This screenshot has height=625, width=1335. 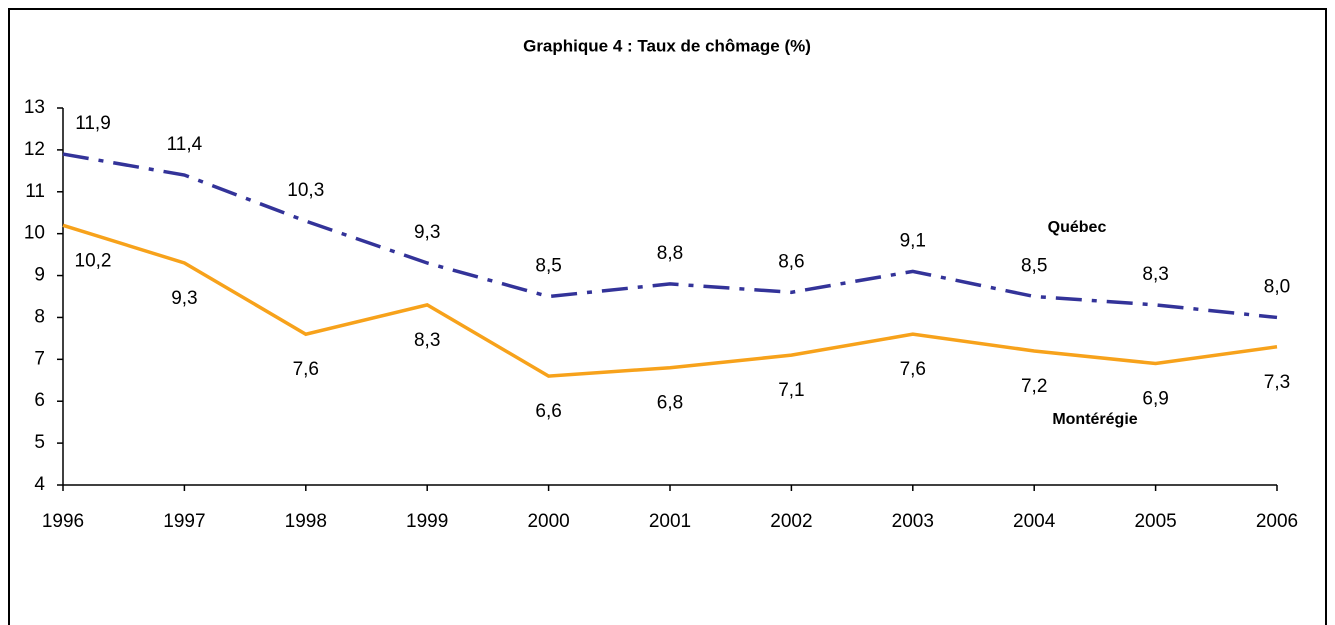 I want to click on x-tick-label: 1999, so click(x=427, y=521).